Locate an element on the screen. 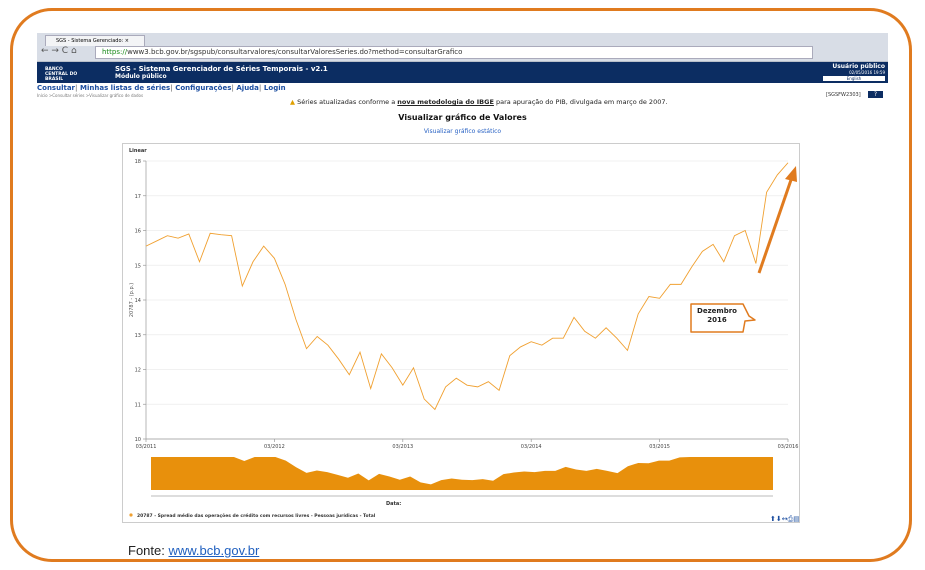 This screenshot has width=925, height=570. annotation-arrowhead is located at coordinates (791, 174).